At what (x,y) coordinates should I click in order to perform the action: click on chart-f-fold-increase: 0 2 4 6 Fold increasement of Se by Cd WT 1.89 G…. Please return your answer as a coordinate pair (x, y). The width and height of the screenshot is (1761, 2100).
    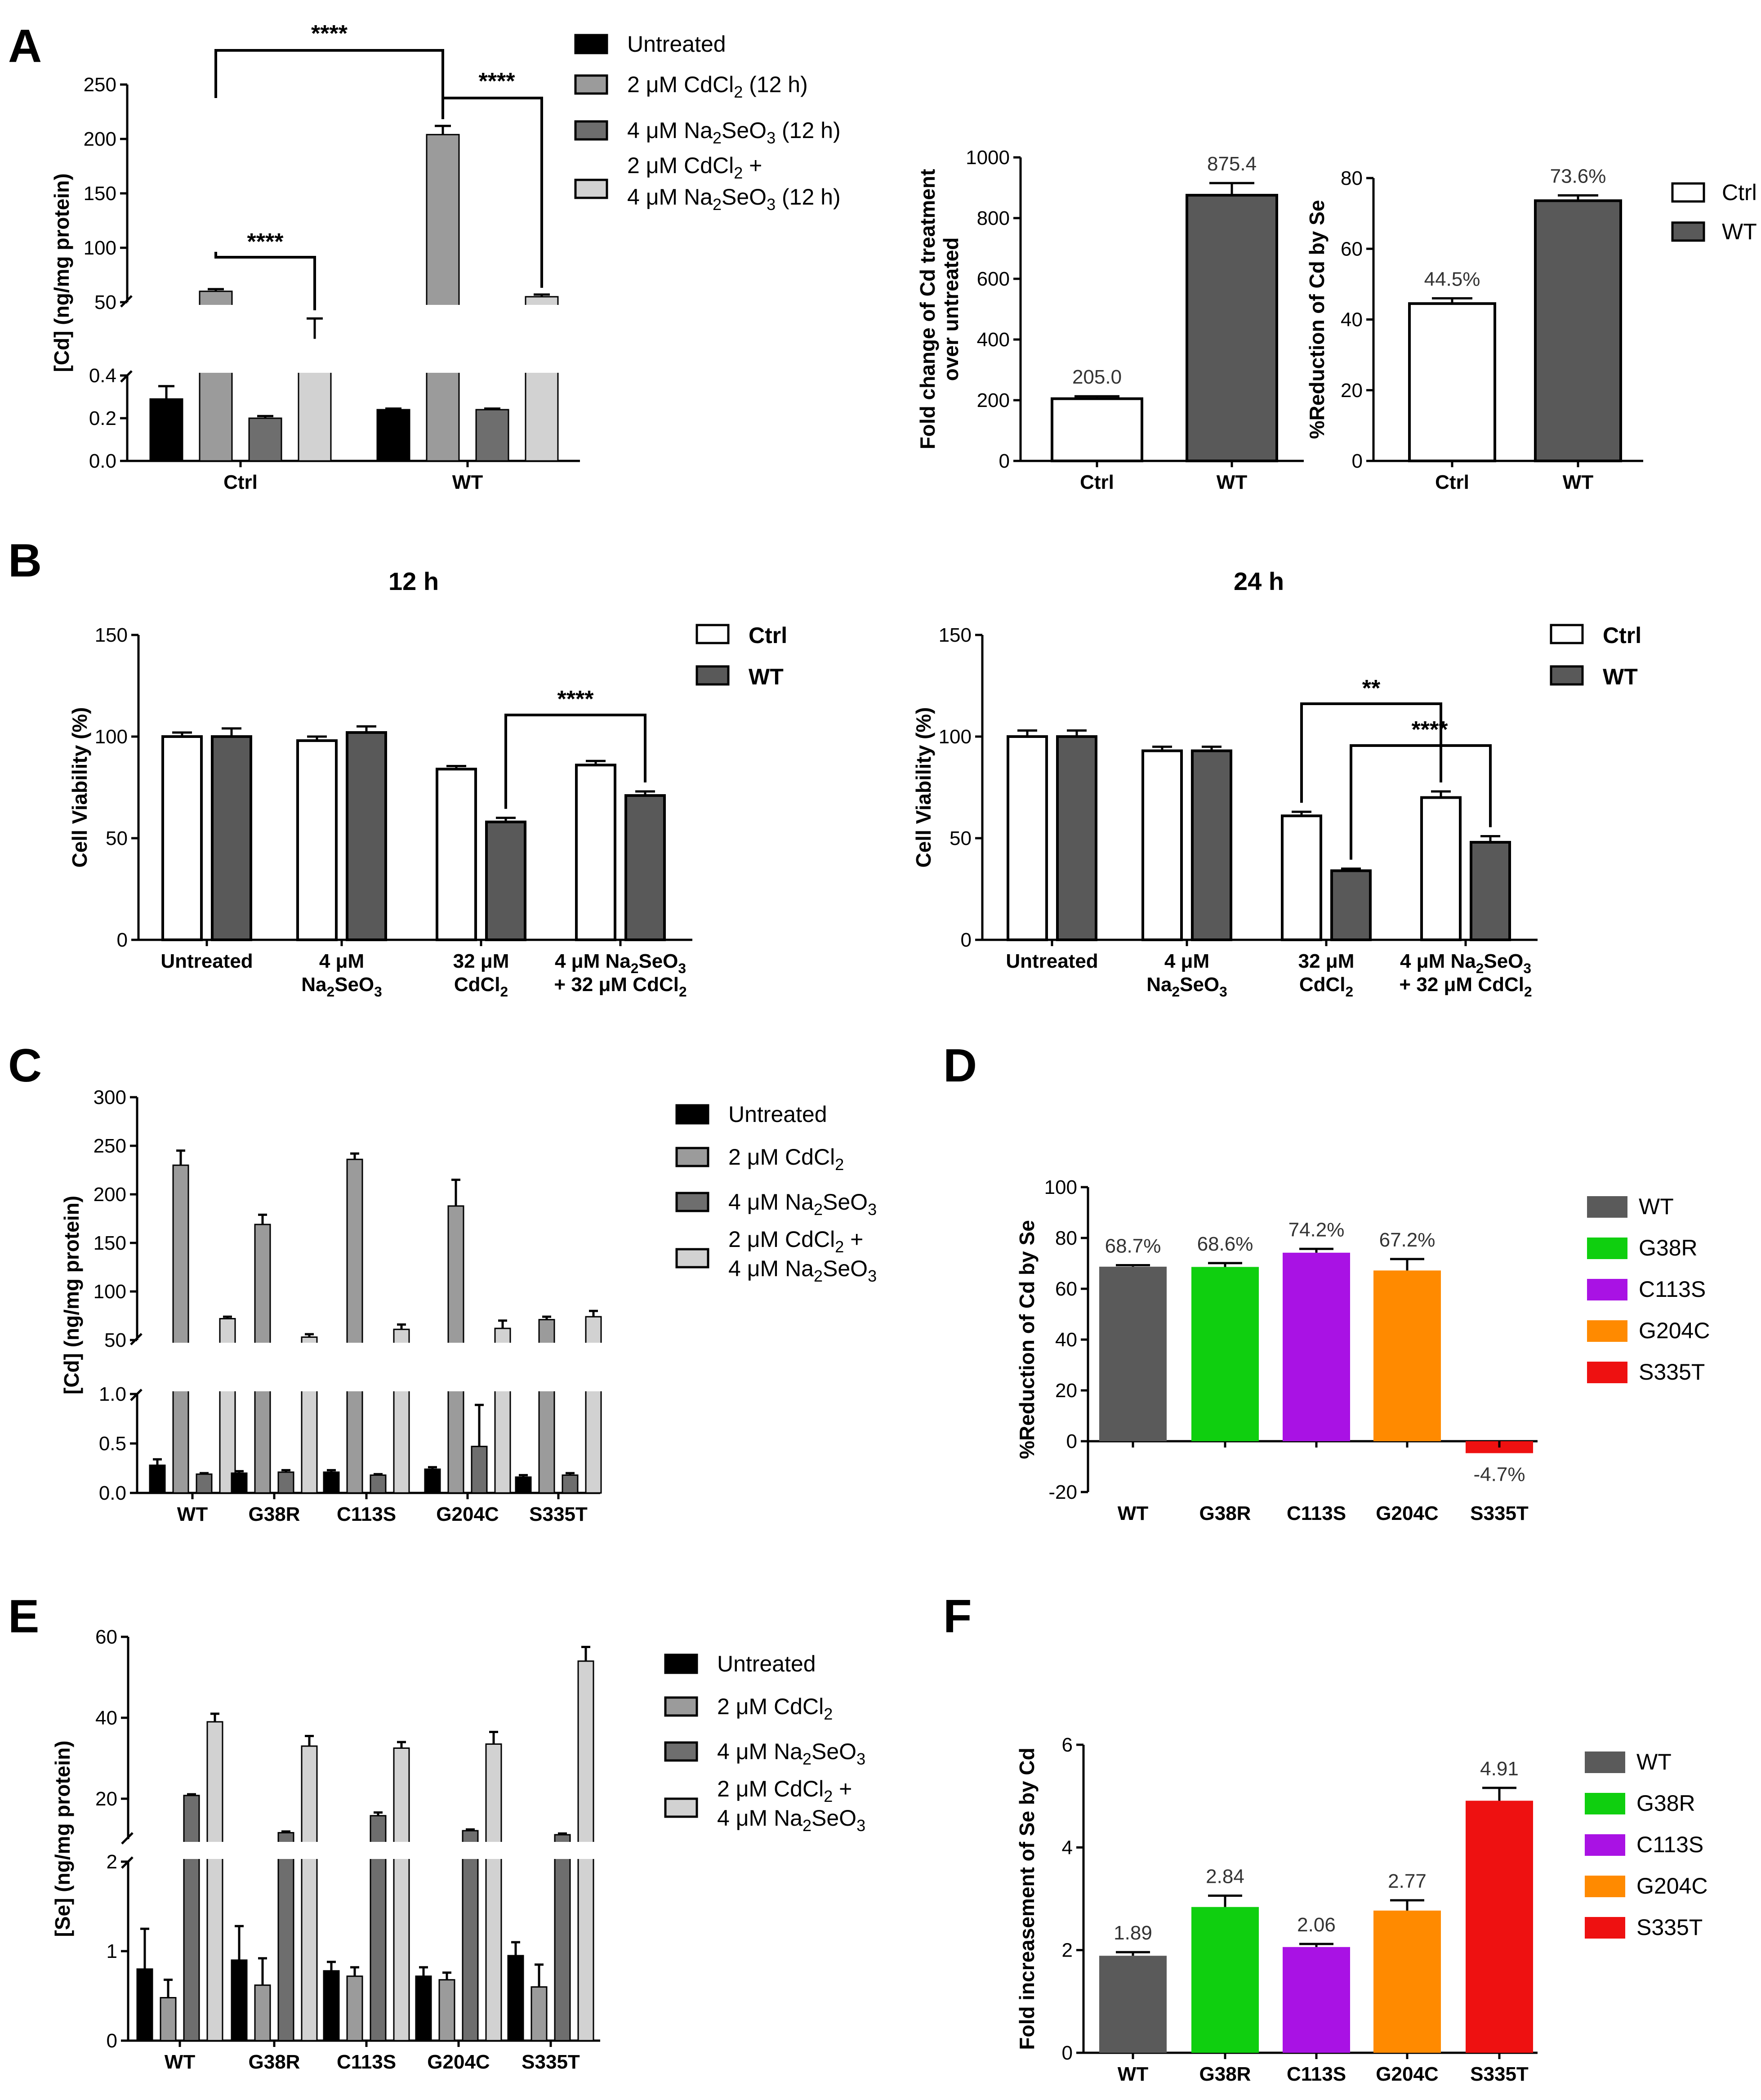
    Looking at the image, I should click on (1276, 1909).